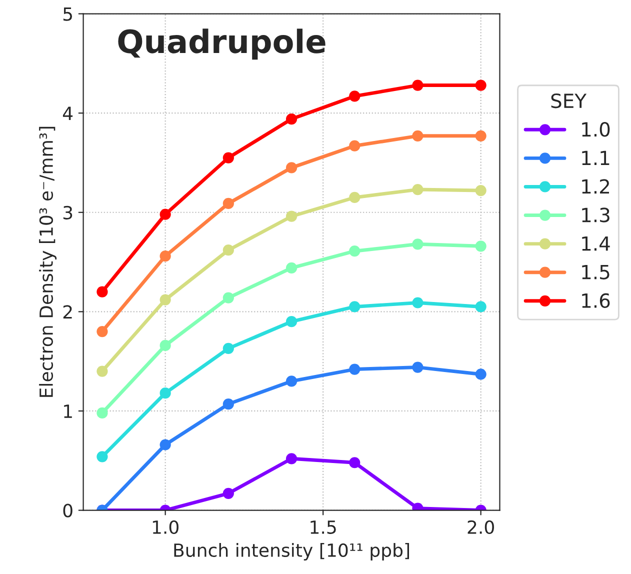  Describe the element at coordinates (67, 113) in the screenshot. I see `y-tick-label: 4` at that location.